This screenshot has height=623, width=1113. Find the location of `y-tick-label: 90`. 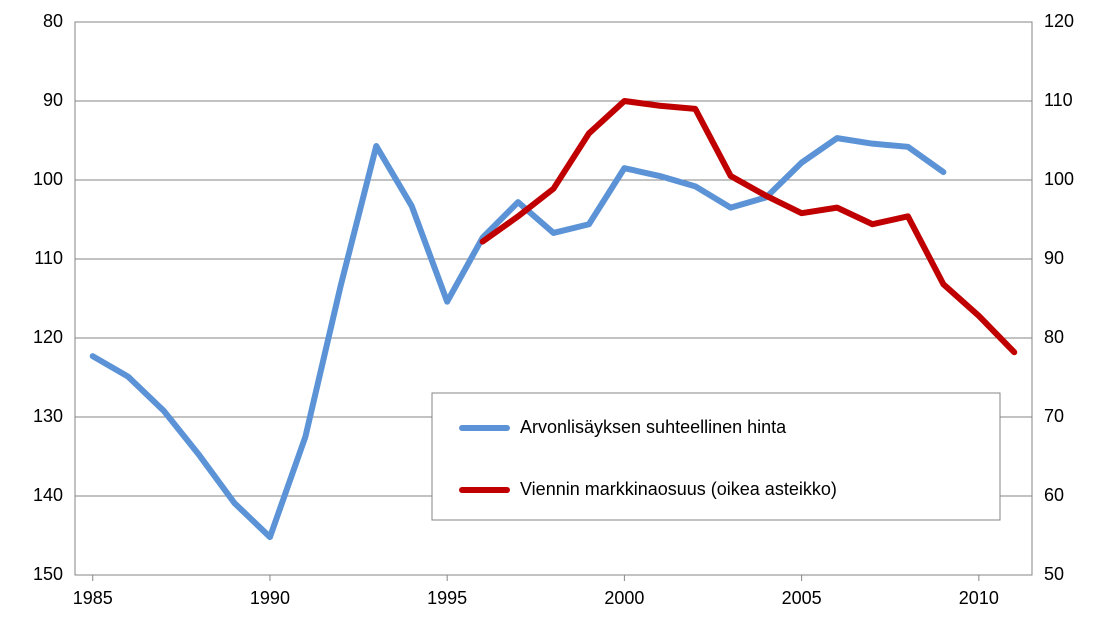

y-tick-label: 90 is located at coordinates (53, 100).